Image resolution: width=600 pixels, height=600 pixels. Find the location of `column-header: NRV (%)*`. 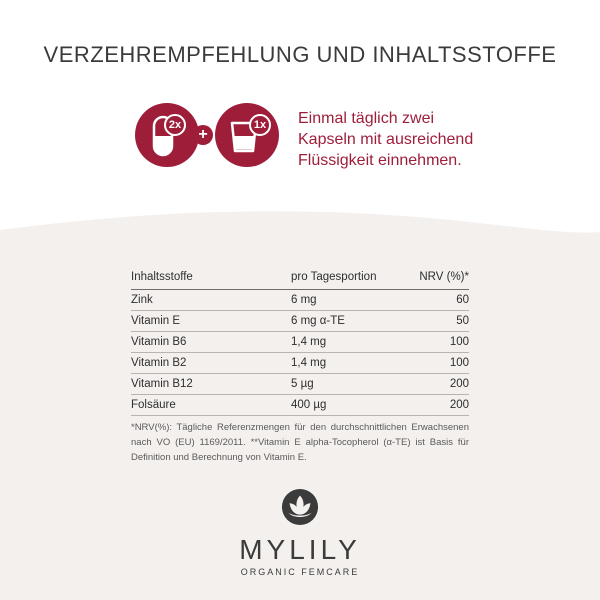

column-header: NRV (%)* is located at coordinates (435, 279).